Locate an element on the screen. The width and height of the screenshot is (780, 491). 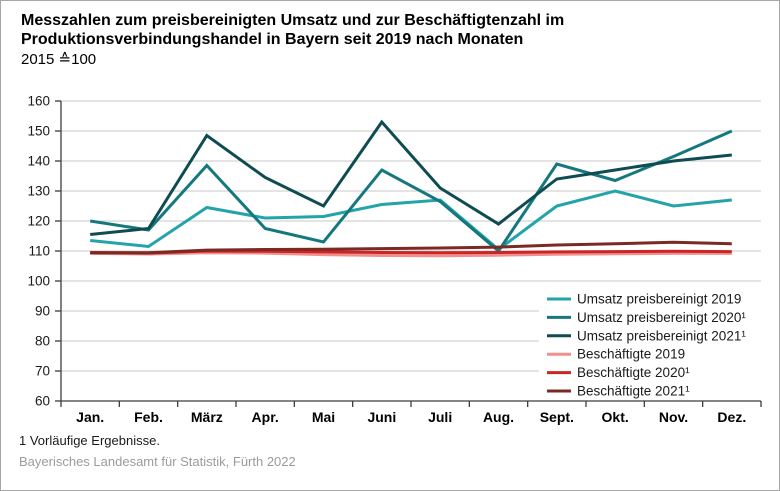
x-tick-label: Juli is located at coordinates (440, 417).